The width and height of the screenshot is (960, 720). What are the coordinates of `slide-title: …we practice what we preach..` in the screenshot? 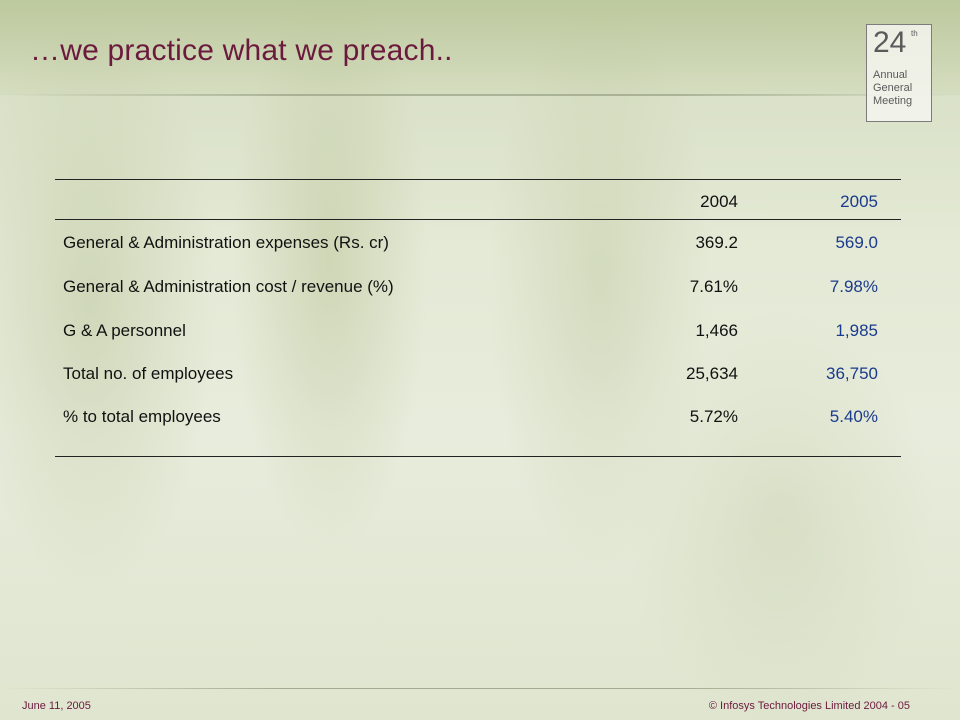 It's located at (241, 50).